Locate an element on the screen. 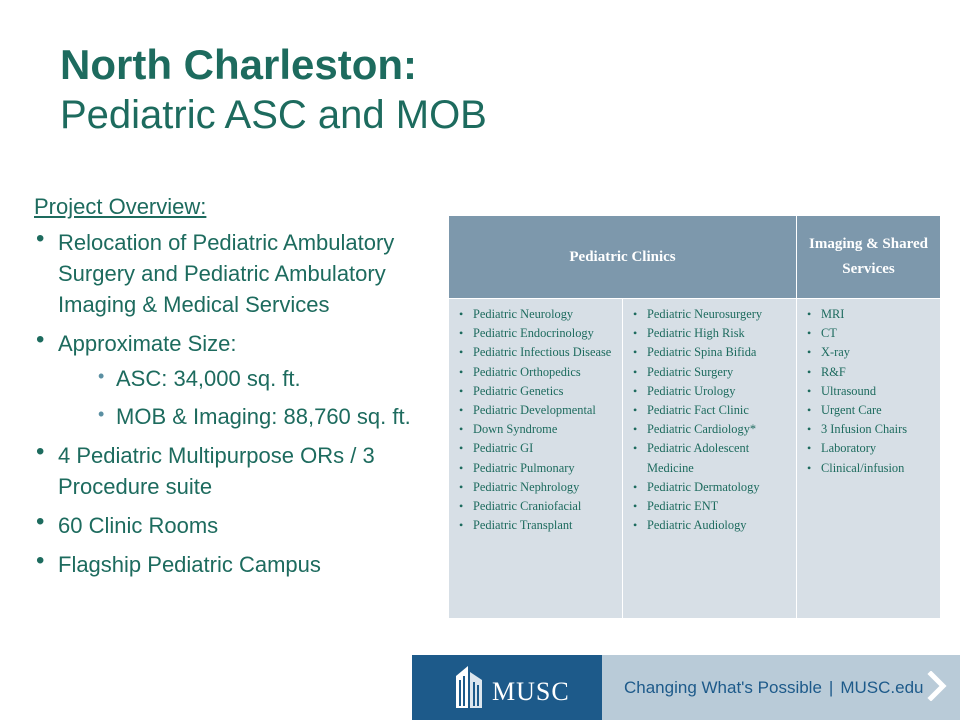 The image size is (960, 720). service-item: • Down Syndrome is located at coordinates (535, 429).